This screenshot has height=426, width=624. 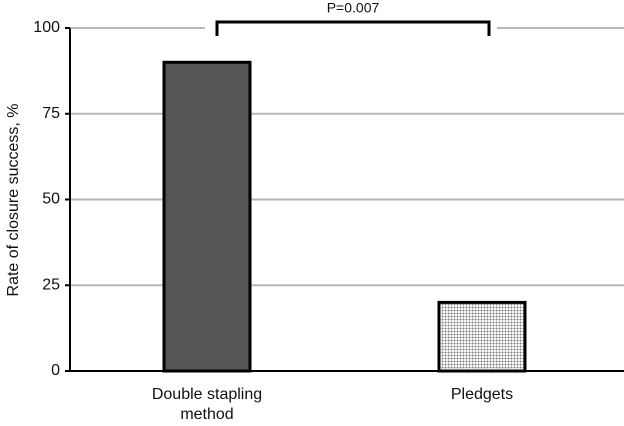 I want to click on y-tick-label: 50, so click(x=51, y=199).